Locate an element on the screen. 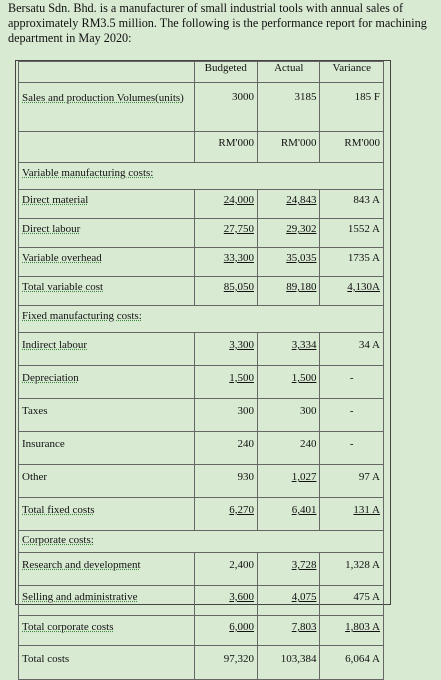  variable-costs-title: Variable manufacturing costs: is located at coordinates (201, 176).